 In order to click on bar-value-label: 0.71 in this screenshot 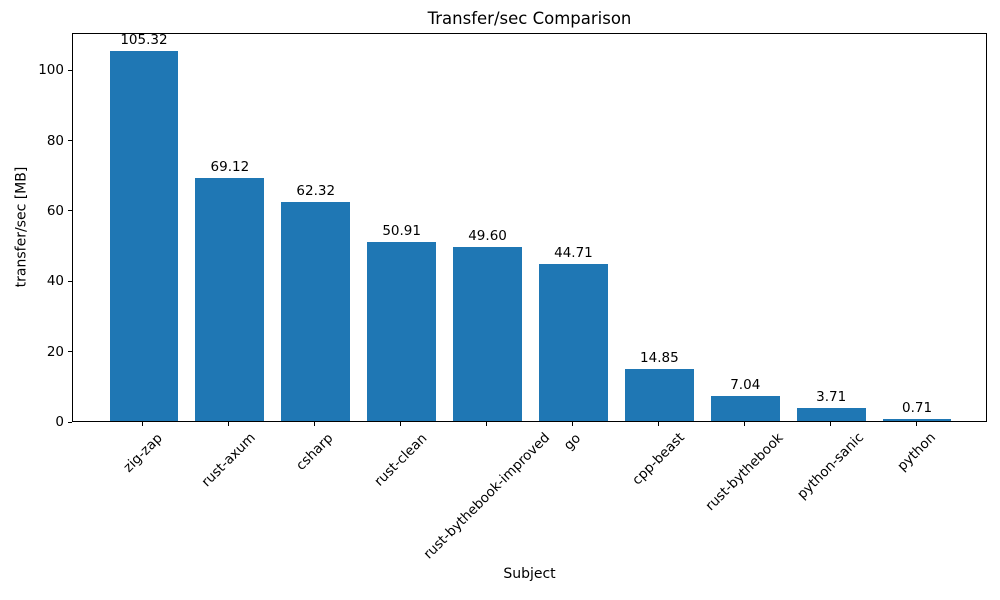, I will do `click(917, 407)`.